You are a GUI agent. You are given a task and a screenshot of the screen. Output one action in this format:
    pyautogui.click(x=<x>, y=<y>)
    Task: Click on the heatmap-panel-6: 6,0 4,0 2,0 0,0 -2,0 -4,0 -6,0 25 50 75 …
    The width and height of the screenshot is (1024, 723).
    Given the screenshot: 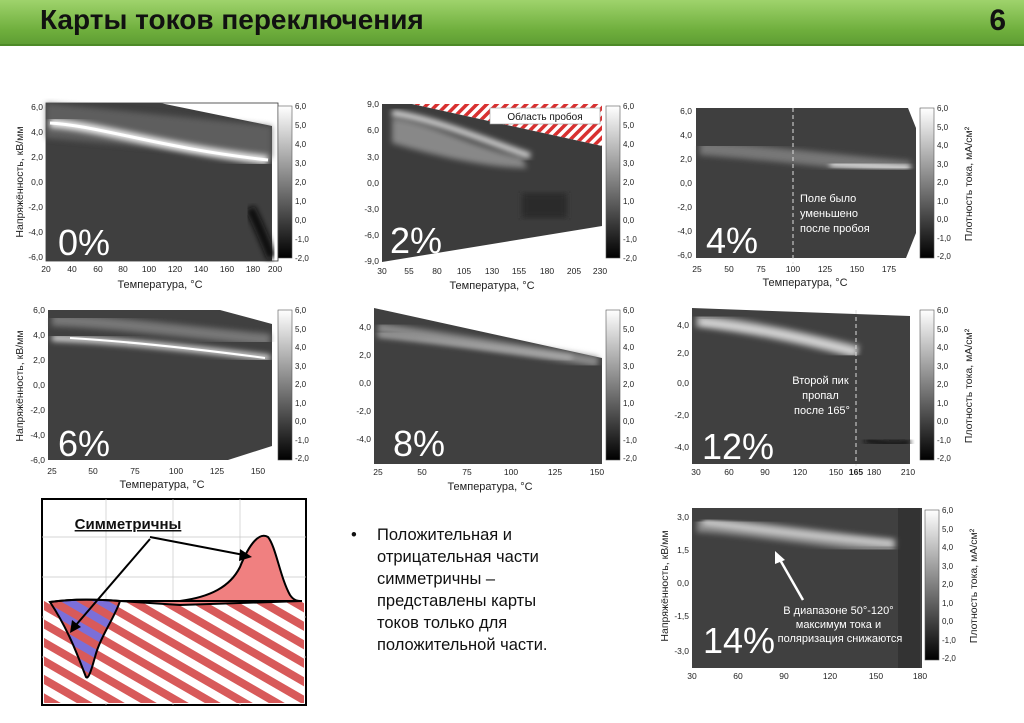 What is the action you would take?
    pyautogui.click(x=161, y=398)
    